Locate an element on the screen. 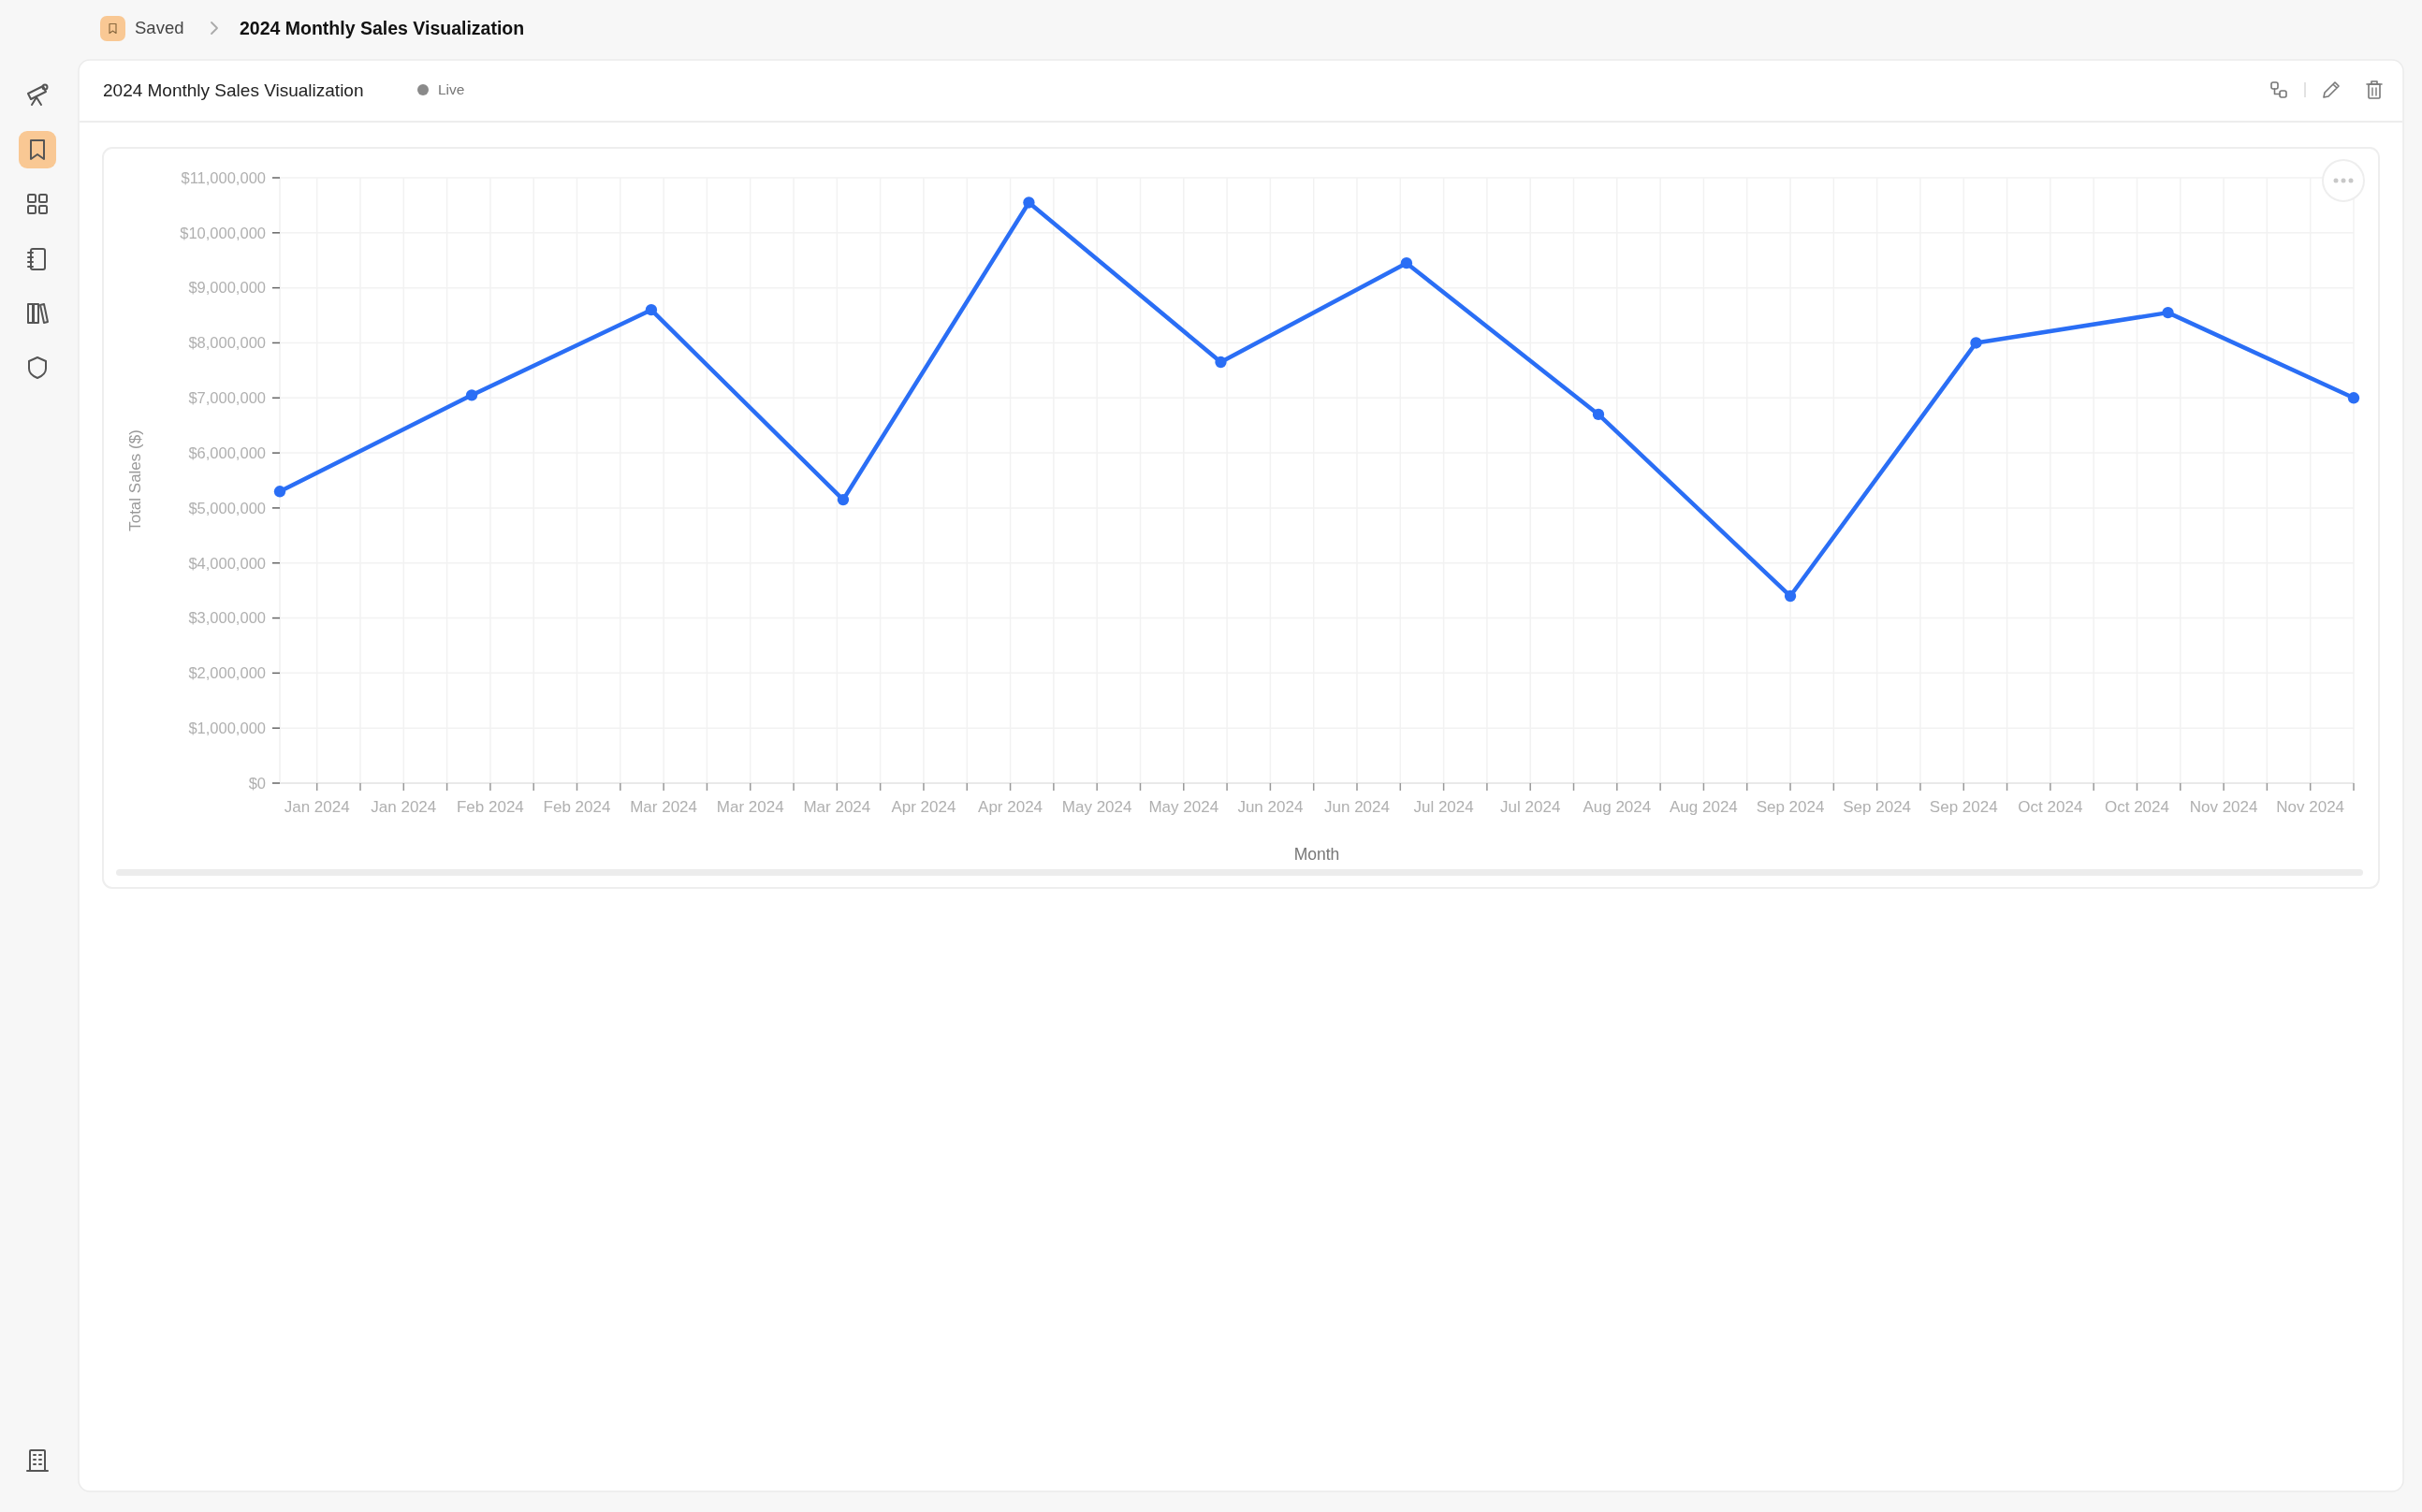 Image resolution: width=2422 pixels, height=1512 pixels. y-tick-label: $6,000,000 is located at coordinates (227, 452).